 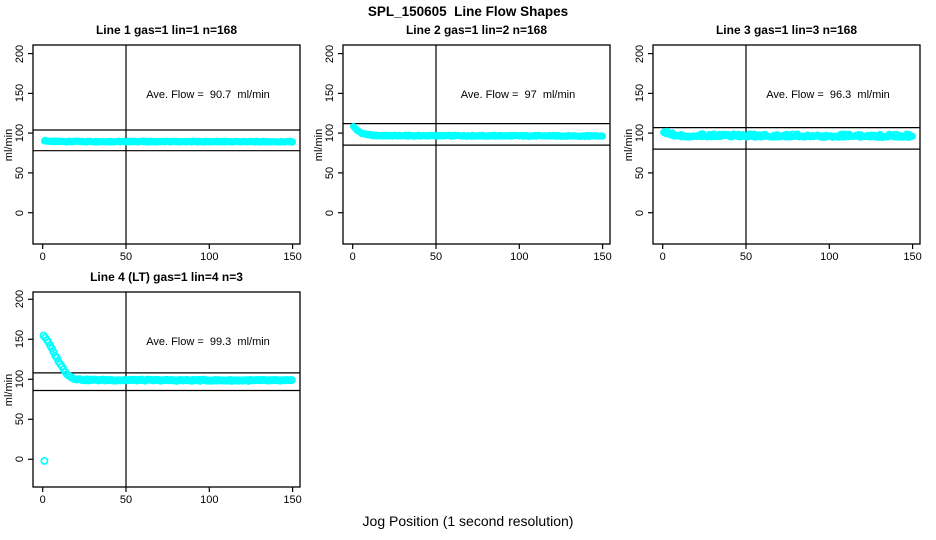 What do you see at coordinates (828, 95) in the screenshot?
I see `subplot-line-3-ave-flow-annotation: Ave. Flow = 96.3 ml/min` at bounding box center [828, 95].